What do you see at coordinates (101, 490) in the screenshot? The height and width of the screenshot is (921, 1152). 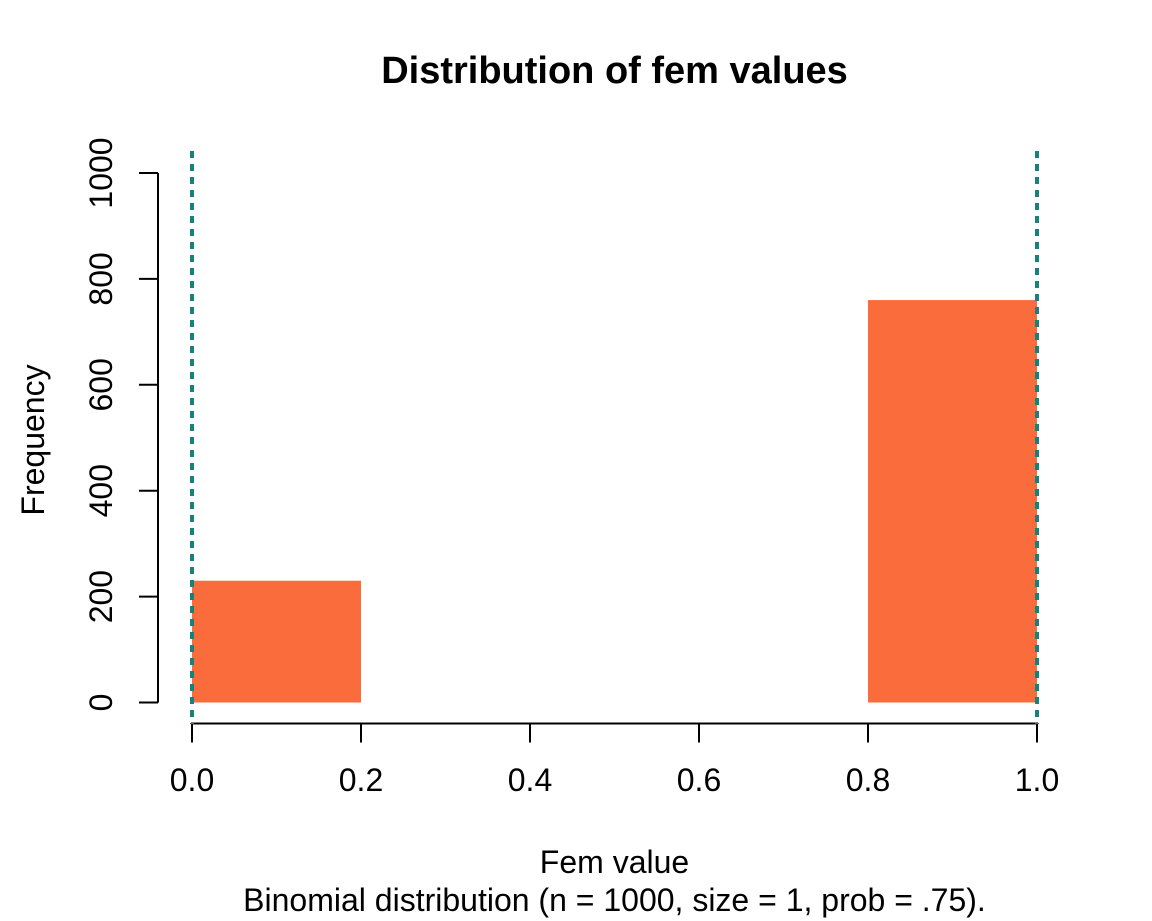 I see `y-tick-label: 400` at bounding box center [101, 490].